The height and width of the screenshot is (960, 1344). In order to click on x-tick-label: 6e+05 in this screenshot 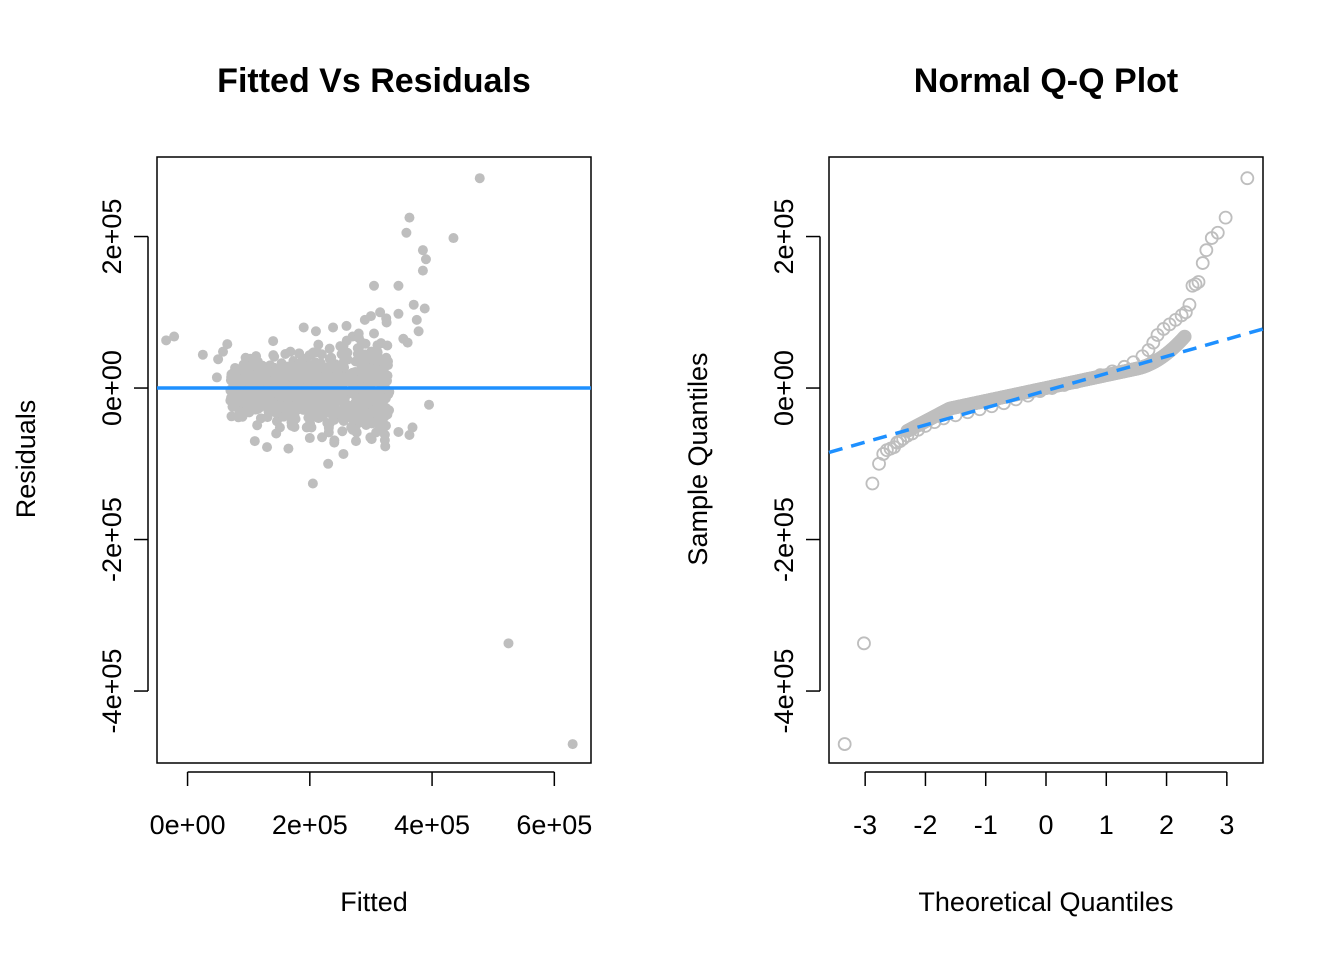, I will do `click(554, 825)`.